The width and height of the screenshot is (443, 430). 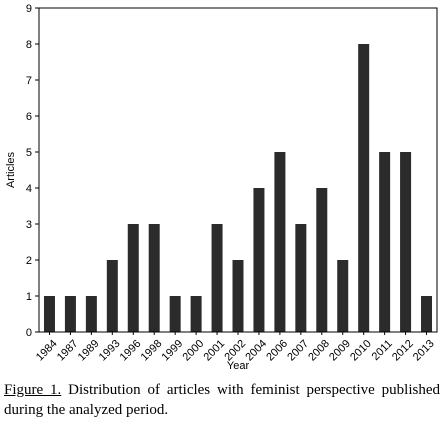 What do you see at coordinates (238, 296) in the screenshot?
I see `bar-2002` at bounding box center [238, 296].